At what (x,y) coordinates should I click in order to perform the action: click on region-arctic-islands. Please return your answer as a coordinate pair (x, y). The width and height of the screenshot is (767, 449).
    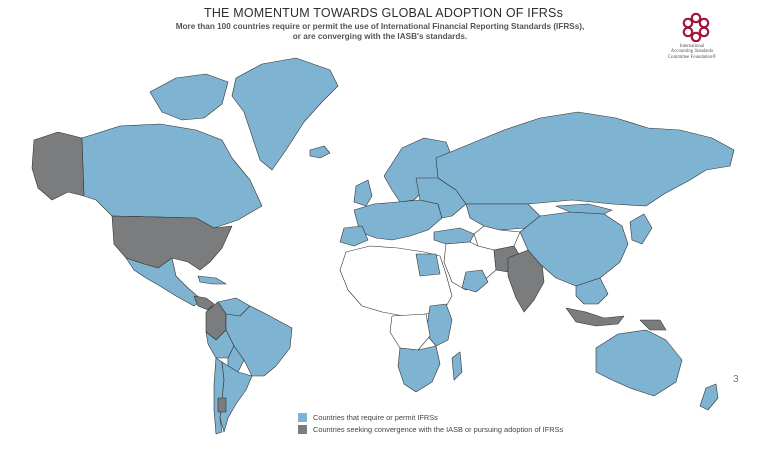
    Looking at the image, I should click on (189, 97).